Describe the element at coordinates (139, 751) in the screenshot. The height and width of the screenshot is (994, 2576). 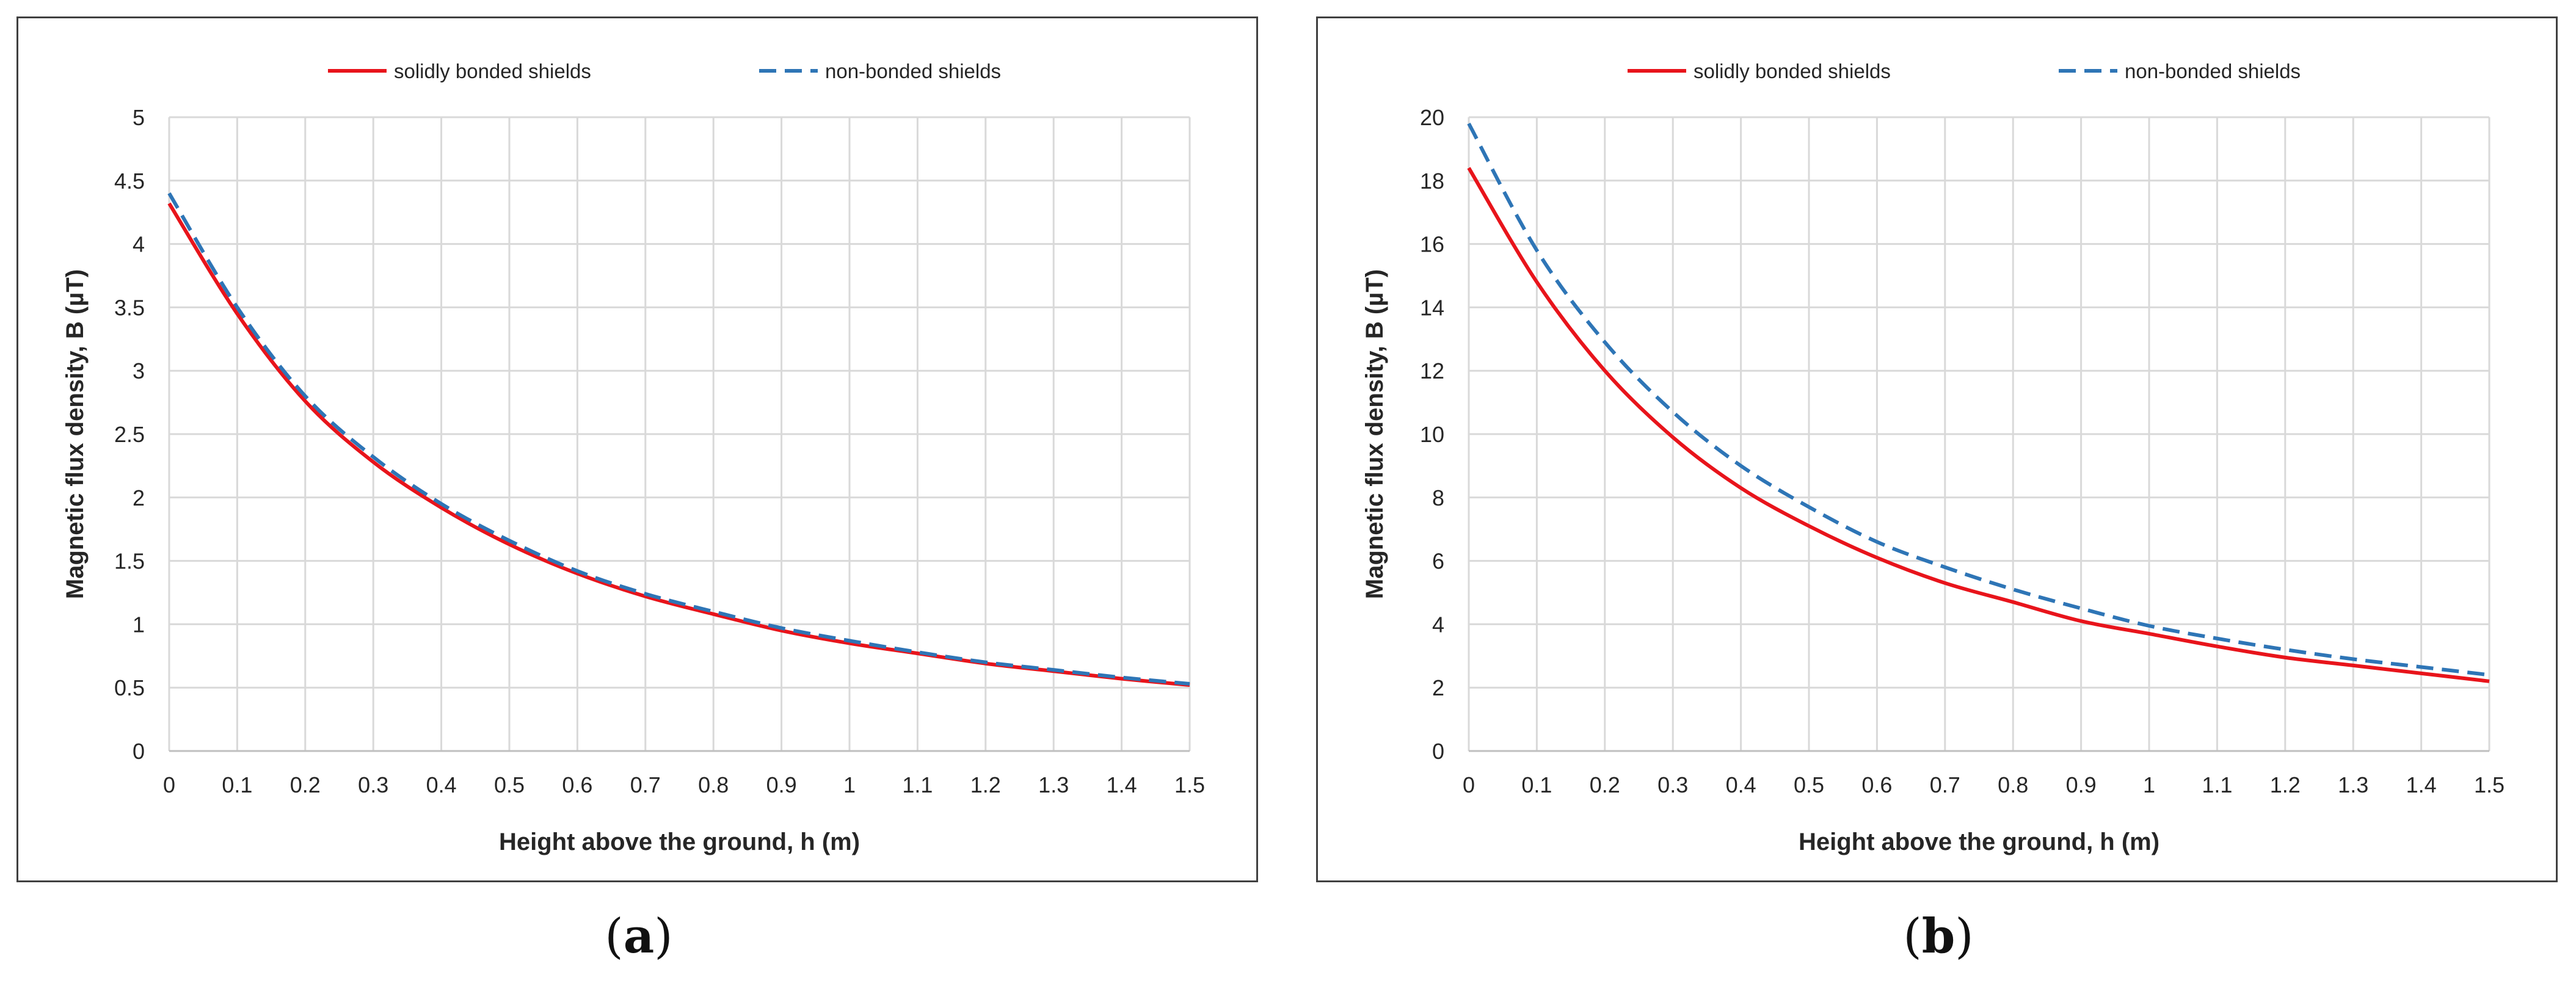
I see `chart-a-y-tick-label: 0` at that location.